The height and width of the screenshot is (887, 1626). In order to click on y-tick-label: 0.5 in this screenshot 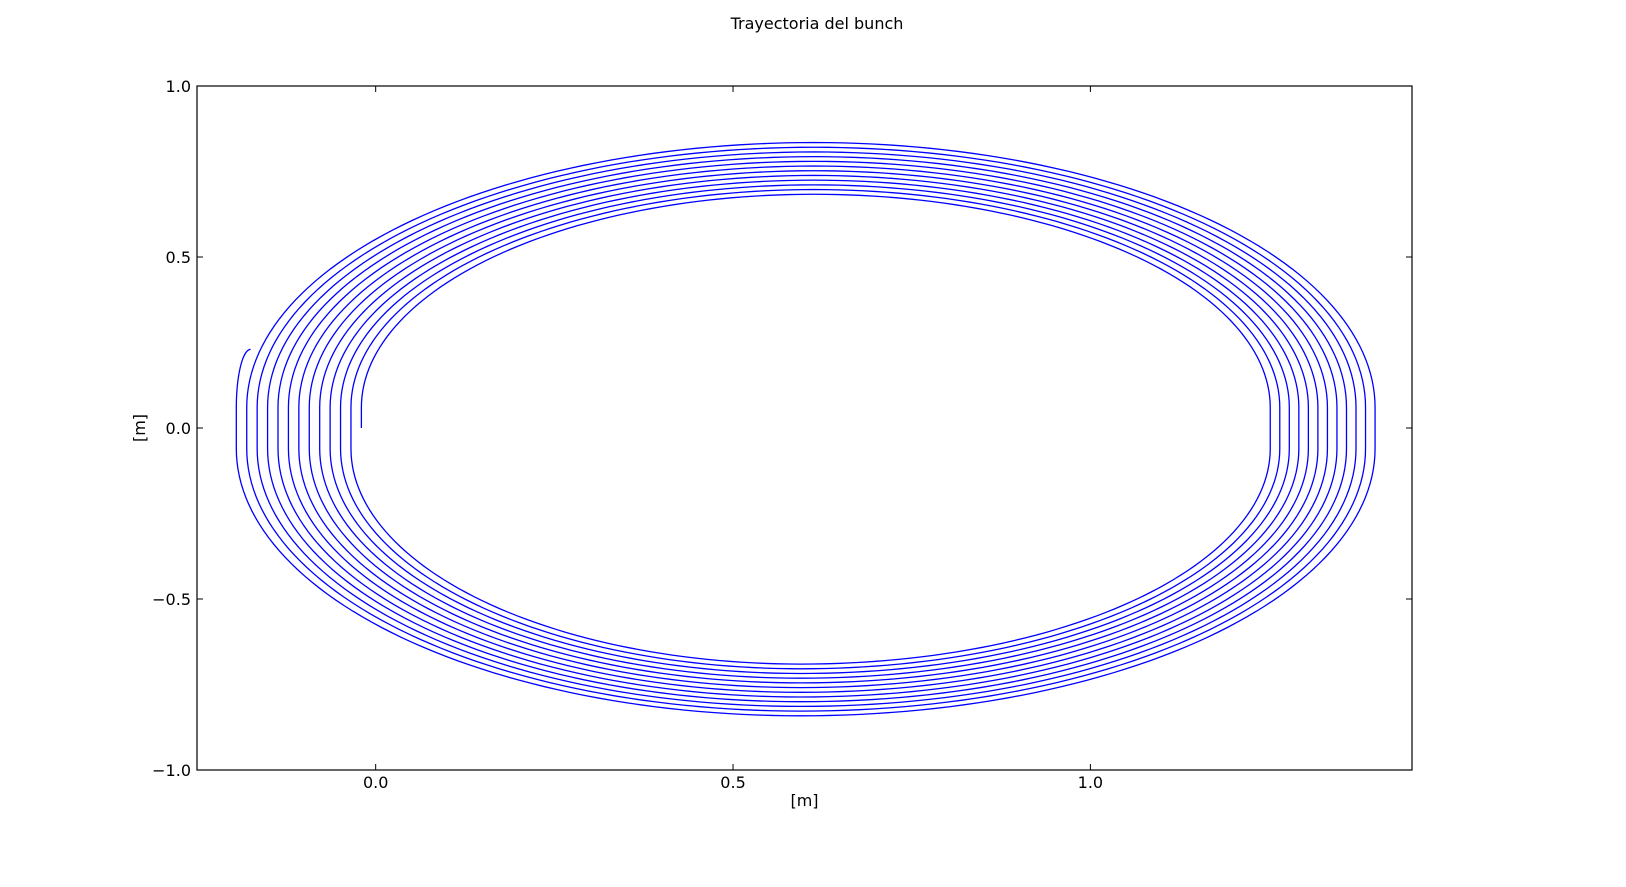, I will do `click(178, 257)`.